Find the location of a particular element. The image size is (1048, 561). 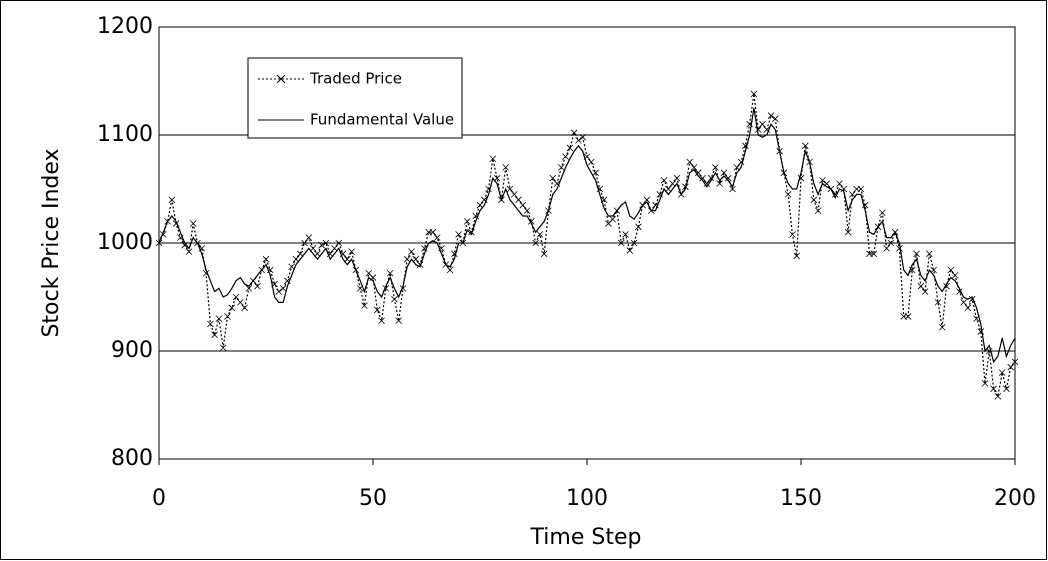

legend-box is located at coordinates (355, 98).